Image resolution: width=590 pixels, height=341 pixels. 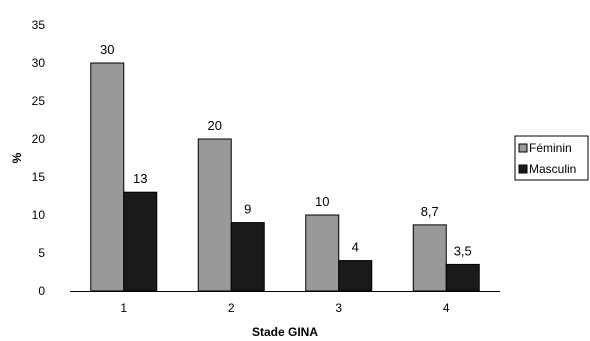 I want to click on legend-label: Féminin, so click(x=550, y=148).